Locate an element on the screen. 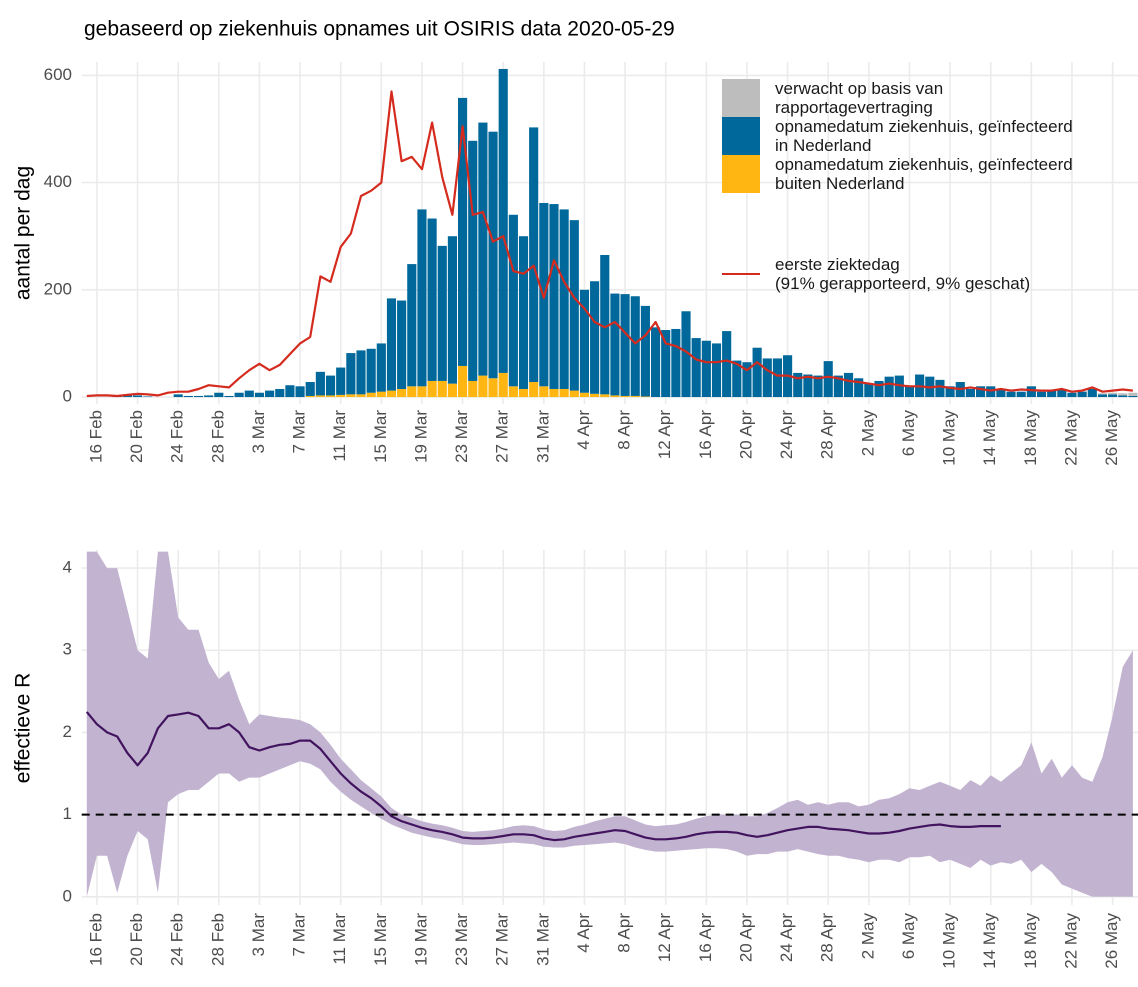  x-tick-label: 20 Feb is located at coordinates (136, 436).